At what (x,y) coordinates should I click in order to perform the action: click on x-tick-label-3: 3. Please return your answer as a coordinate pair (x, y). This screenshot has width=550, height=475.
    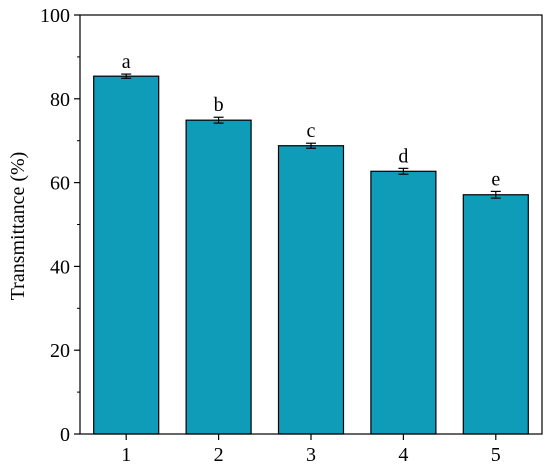
    Looking at the image, I should click on (311, 455).